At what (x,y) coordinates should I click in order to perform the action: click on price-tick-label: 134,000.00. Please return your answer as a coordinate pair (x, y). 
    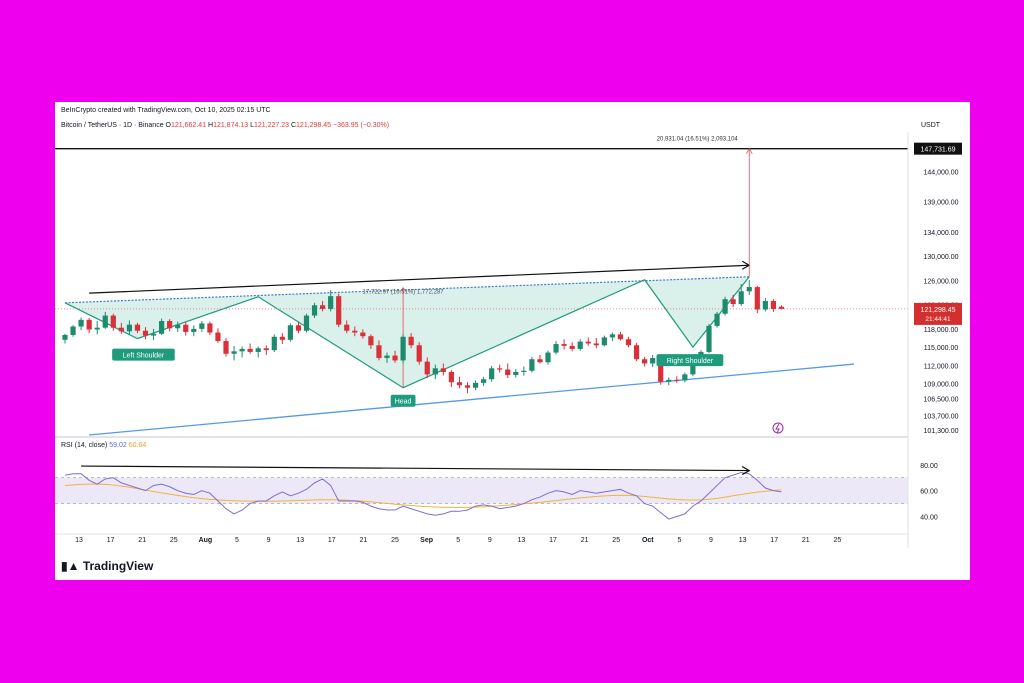
    Looking at the image, I should click on (940, 233).